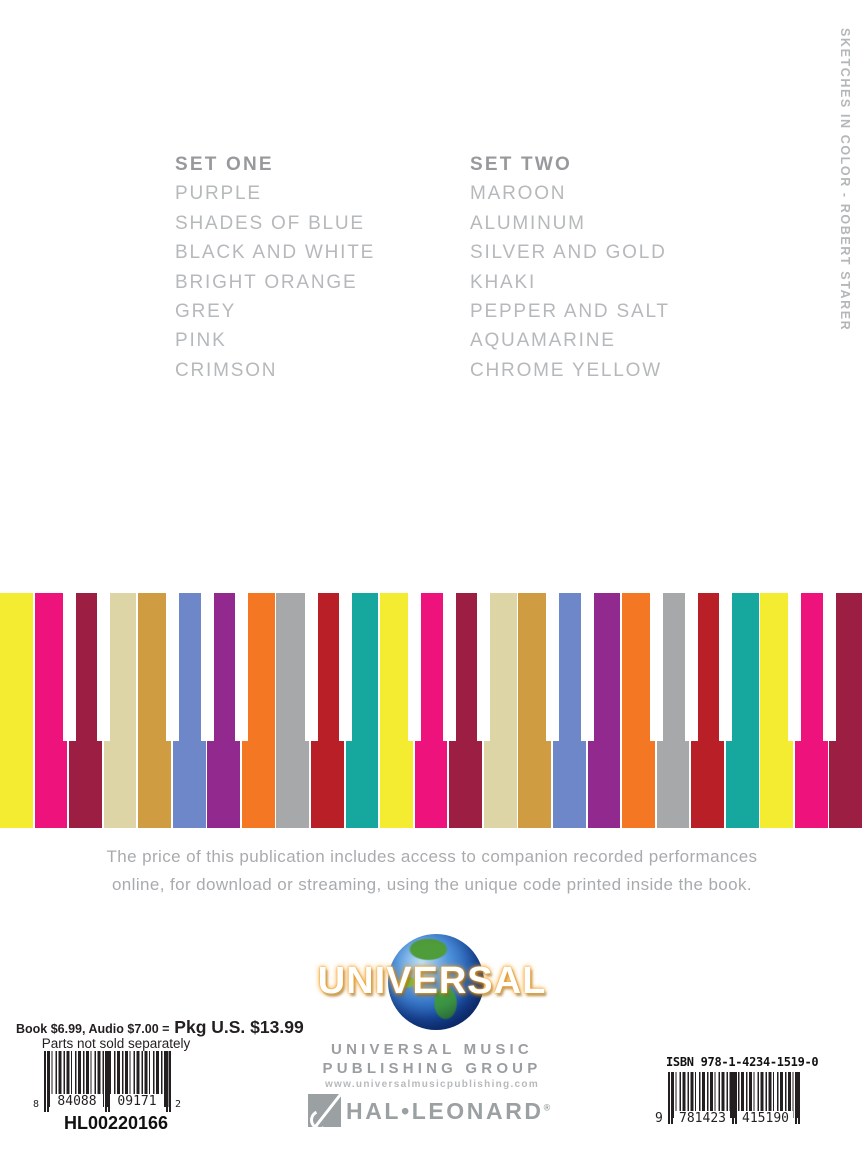 The height and width of the screenshot is (1152, 864). I want to click on piano-key-orange, so click(638, 710).